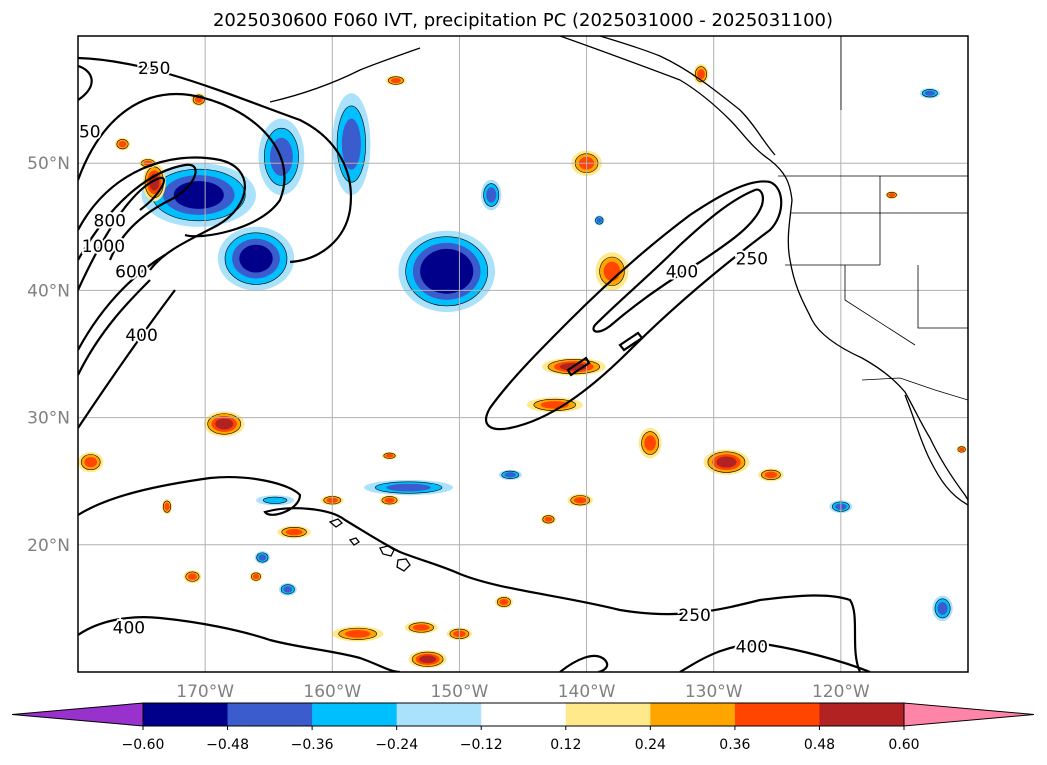  Describe the element at coordinates (332, 692) in the screenshot. I see `x-tick-label: 160°W` at that location.